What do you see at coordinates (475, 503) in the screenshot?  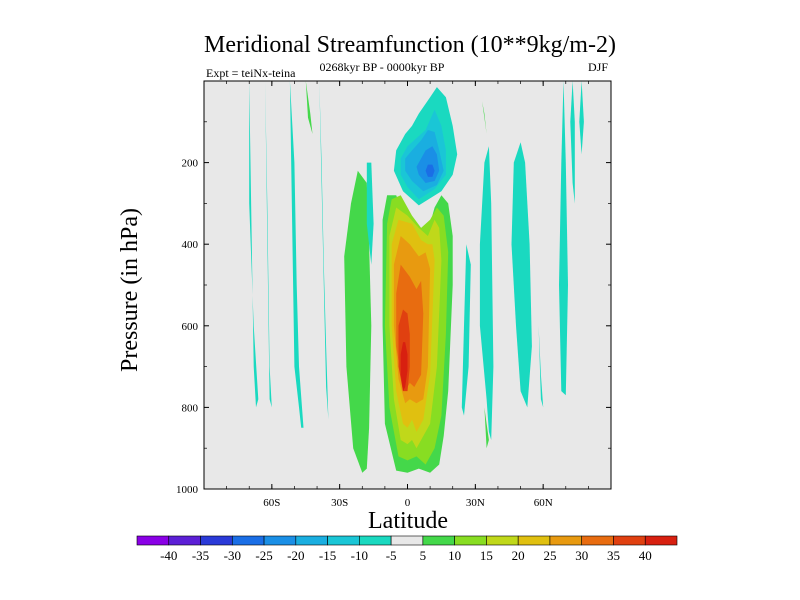 I see `x-tick-label: 30N` at bounding box center [475, 503].